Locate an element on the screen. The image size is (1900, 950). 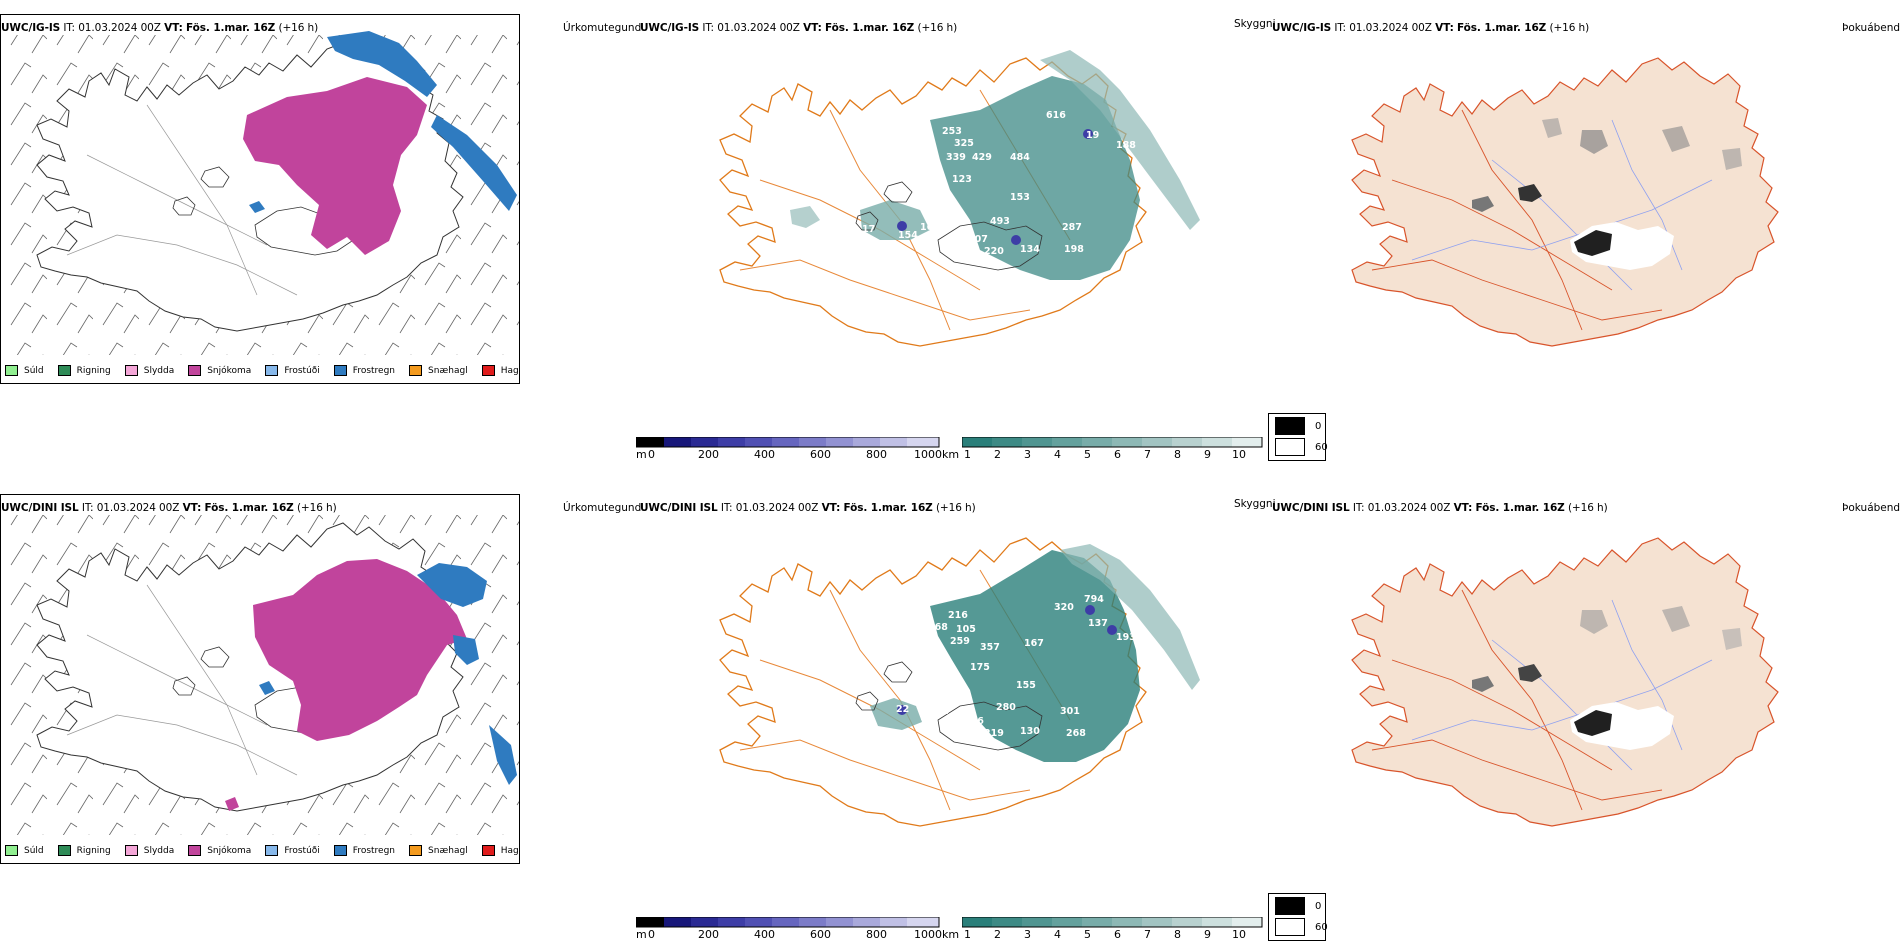
snowfall-area is located at coordinates (360, 650).